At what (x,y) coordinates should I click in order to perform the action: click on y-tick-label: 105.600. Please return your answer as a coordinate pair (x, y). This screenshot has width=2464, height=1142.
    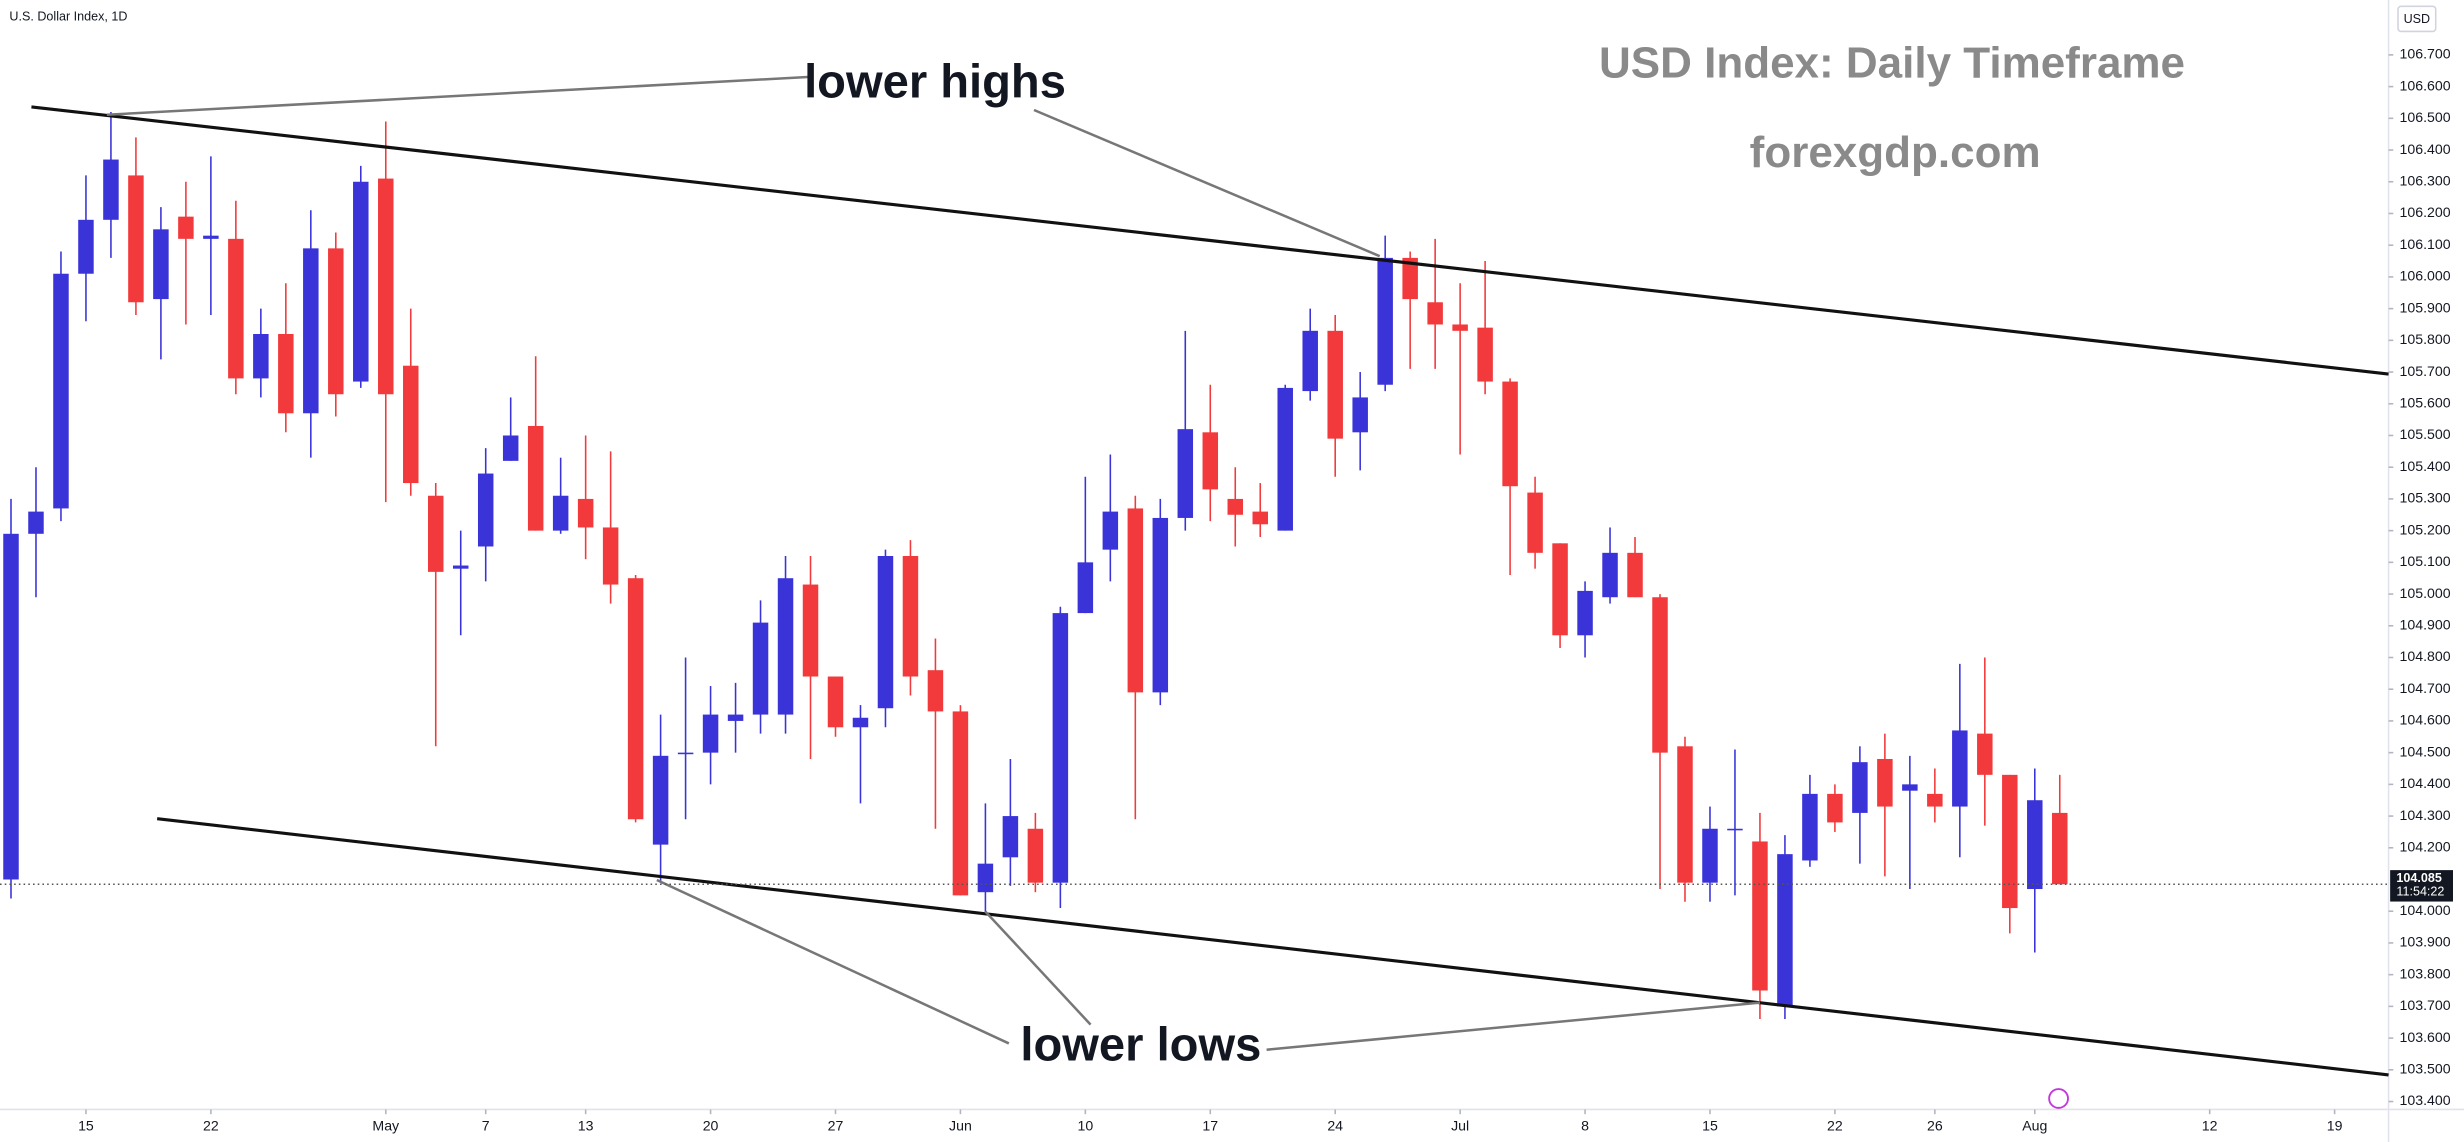
    Looking at the image, I should click on (2425, 403).